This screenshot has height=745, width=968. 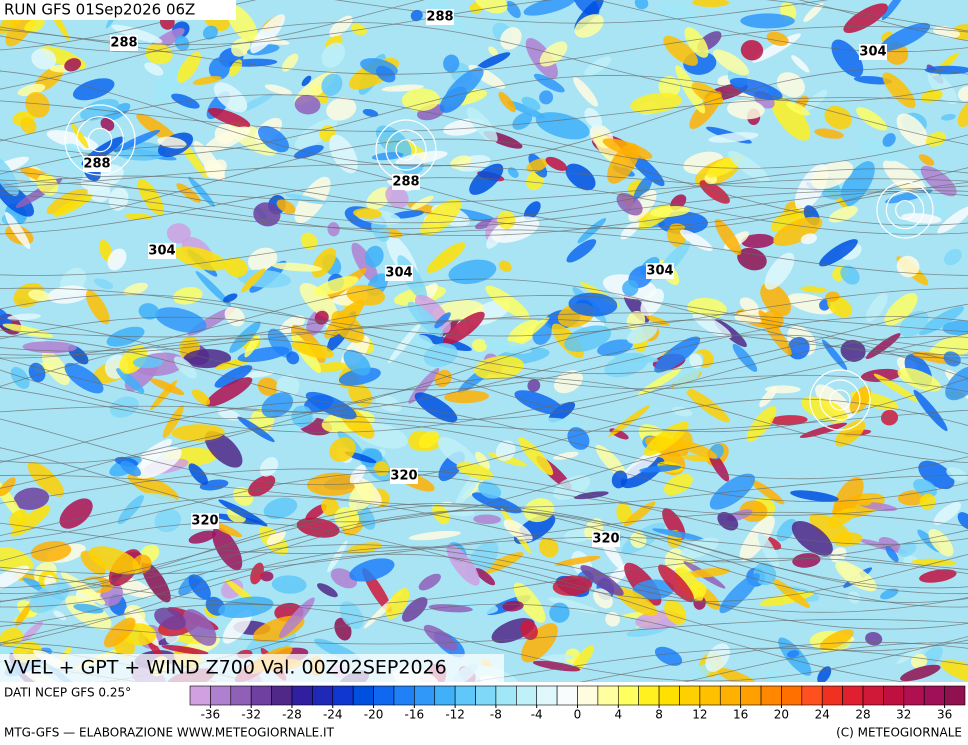 What do you see at coordinates (618, 715) in the screenshot?
I see `colorbar-tick-label: 4` at bounding box center [618, 715].